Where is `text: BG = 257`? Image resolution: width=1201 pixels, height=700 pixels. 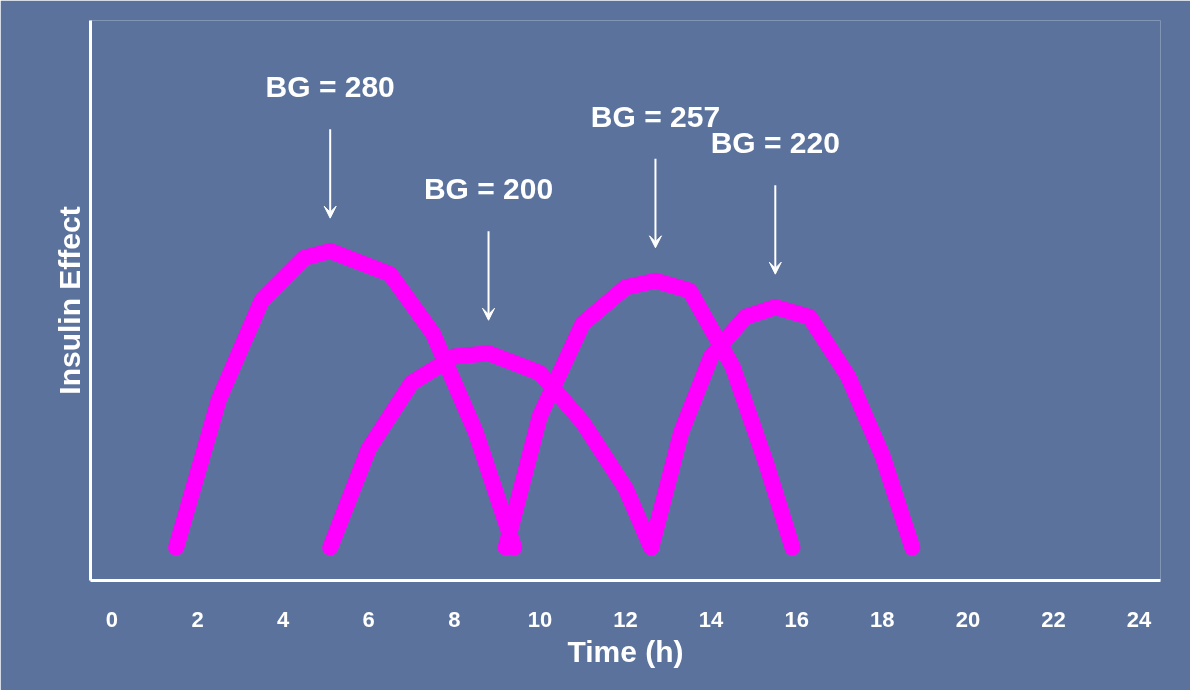
text: BG = 257 is located at coordinates (655, 116).